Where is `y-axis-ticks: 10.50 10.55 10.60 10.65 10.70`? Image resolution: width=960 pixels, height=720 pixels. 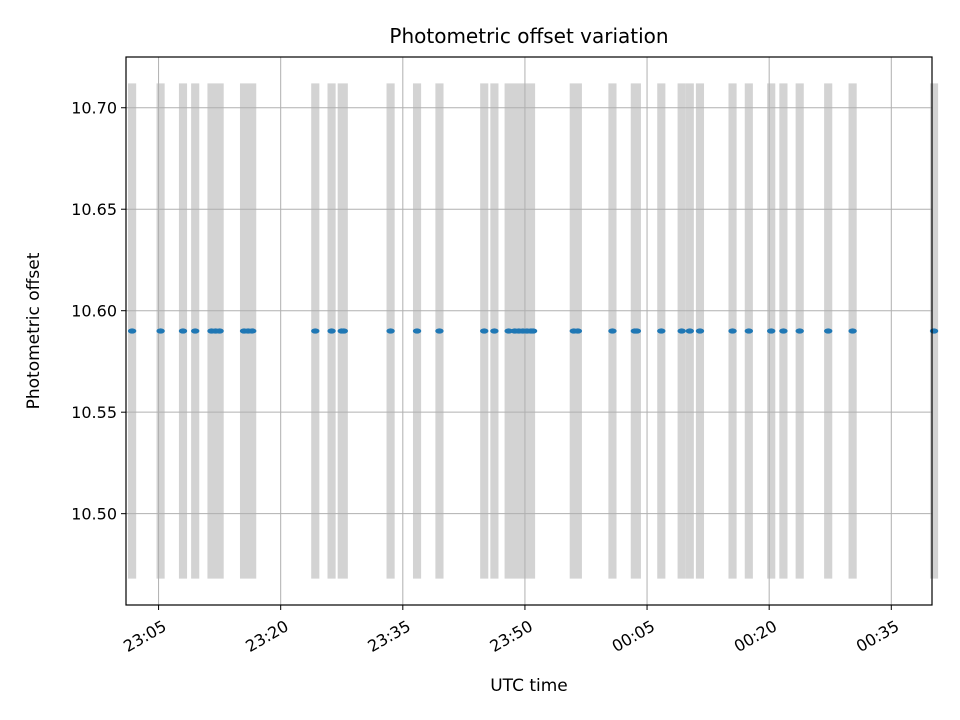 y-axis-ticks: 10.50 10.55 10.60 10.65 10.70 is located at coordinates (98, 311).